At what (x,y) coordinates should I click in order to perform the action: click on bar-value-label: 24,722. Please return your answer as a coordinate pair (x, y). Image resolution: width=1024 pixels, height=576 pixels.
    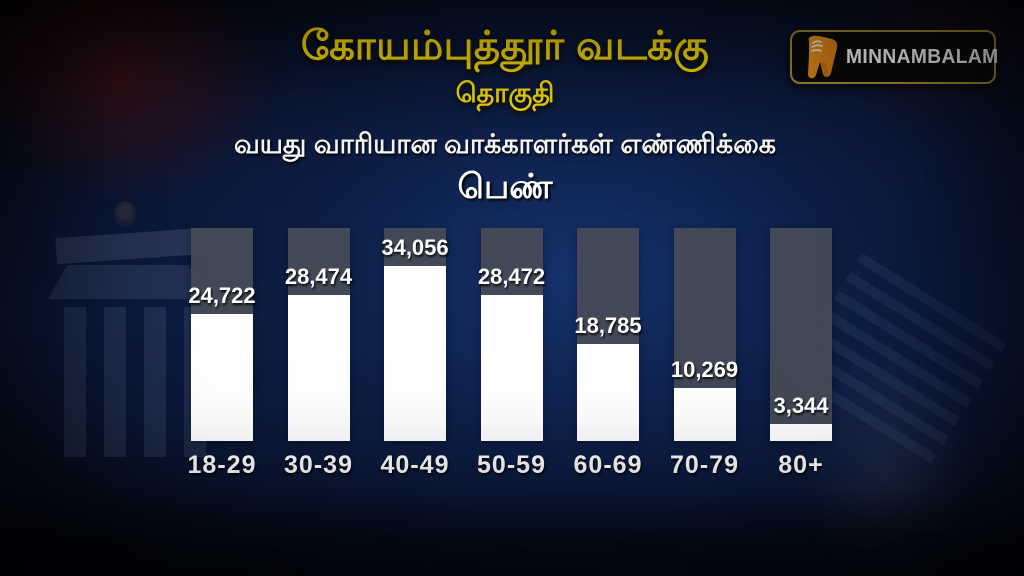
    Looking at the image, I should click on (222, 295).